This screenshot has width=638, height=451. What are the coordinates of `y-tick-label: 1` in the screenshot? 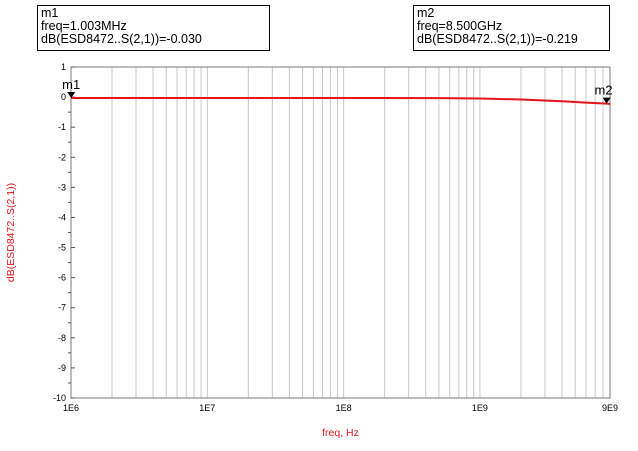 It's located at (63, 67).